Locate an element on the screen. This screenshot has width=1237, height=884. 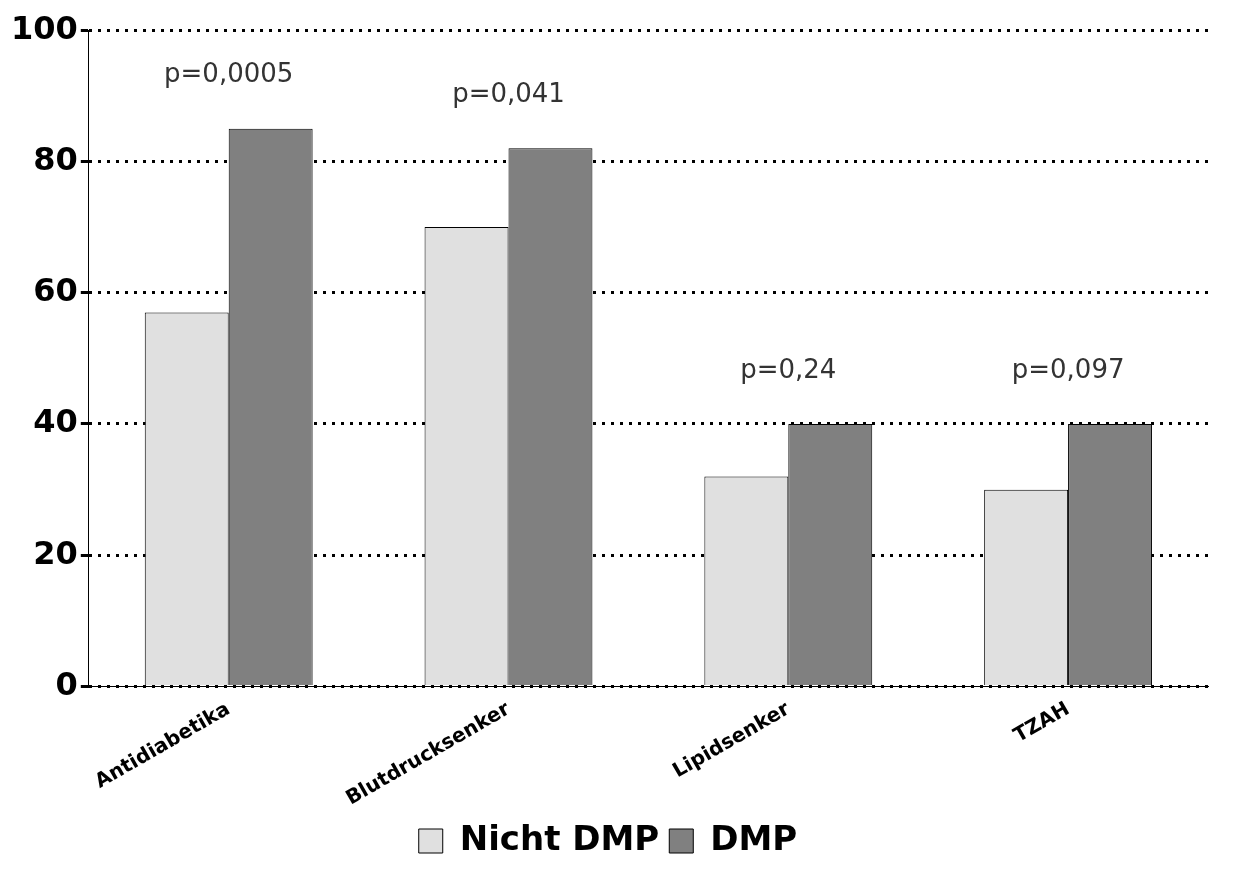
annotation: p=0,0005 is located at coordinates (229, 73).